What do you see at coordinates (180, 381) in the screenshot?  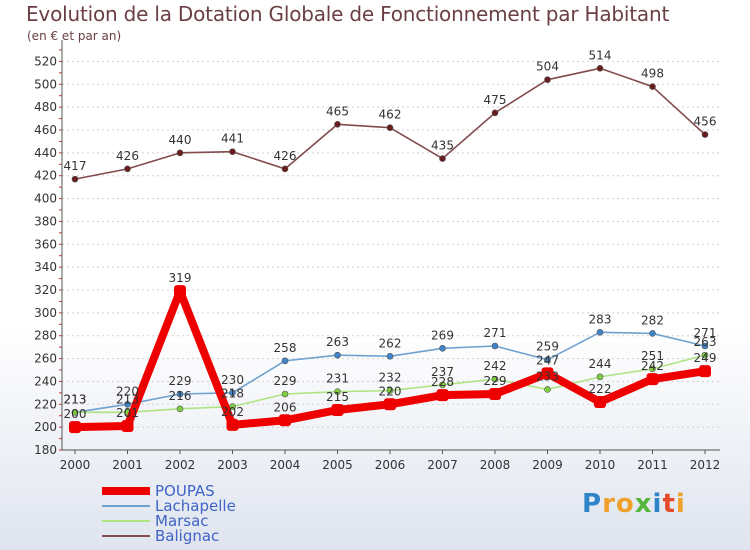 I see `data-label-lachapelle: 229` at bounding box center [180, 381].